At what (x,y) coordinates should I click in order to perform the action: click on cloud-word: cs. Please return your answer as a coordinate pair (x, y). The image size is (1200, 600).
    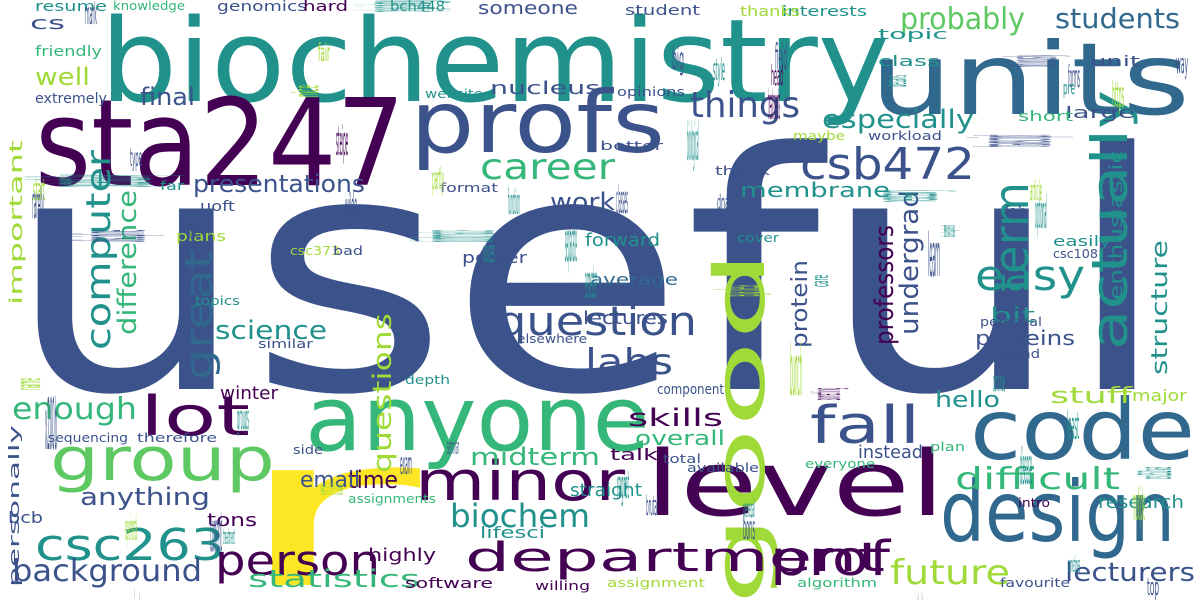
    Looking at the image, I should click on (48, 23).